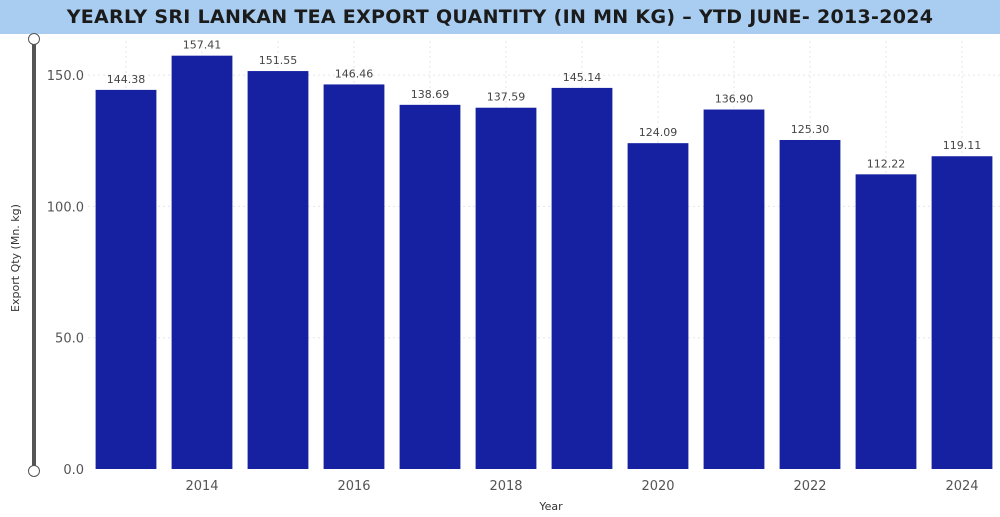 The height and width of the screenshot is (517, 1000). What do you see at coordinates (582, 77) in the screenshot?
I see `data-label-2019: 145.14` at bounding box center [582, 77].